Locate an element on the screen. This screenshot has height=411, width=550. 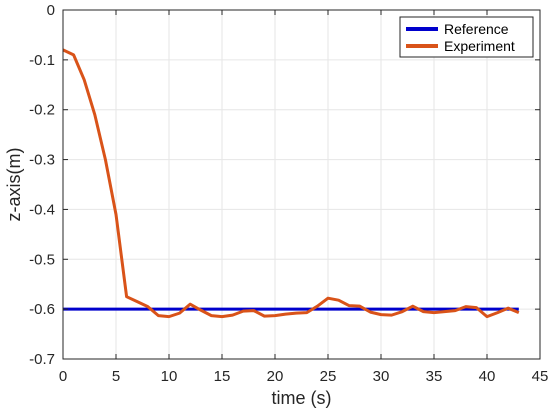
x-tick-label: 5 is located at coordinates (116, 376).